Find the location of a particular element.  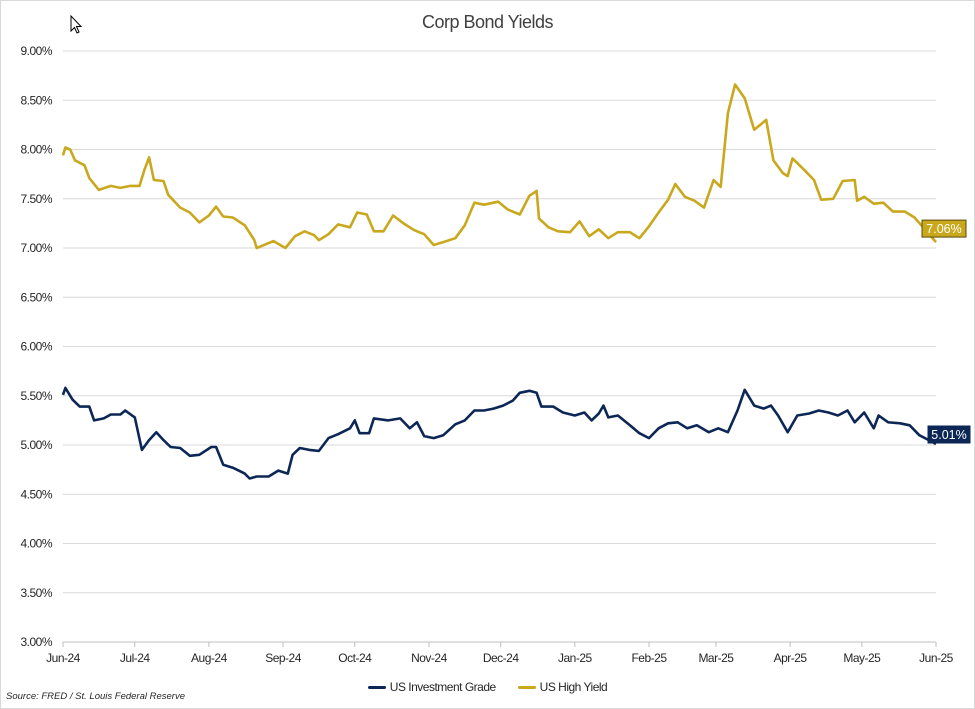

chart-title: Corp Bond Yields is located at coordinates (487, 22).